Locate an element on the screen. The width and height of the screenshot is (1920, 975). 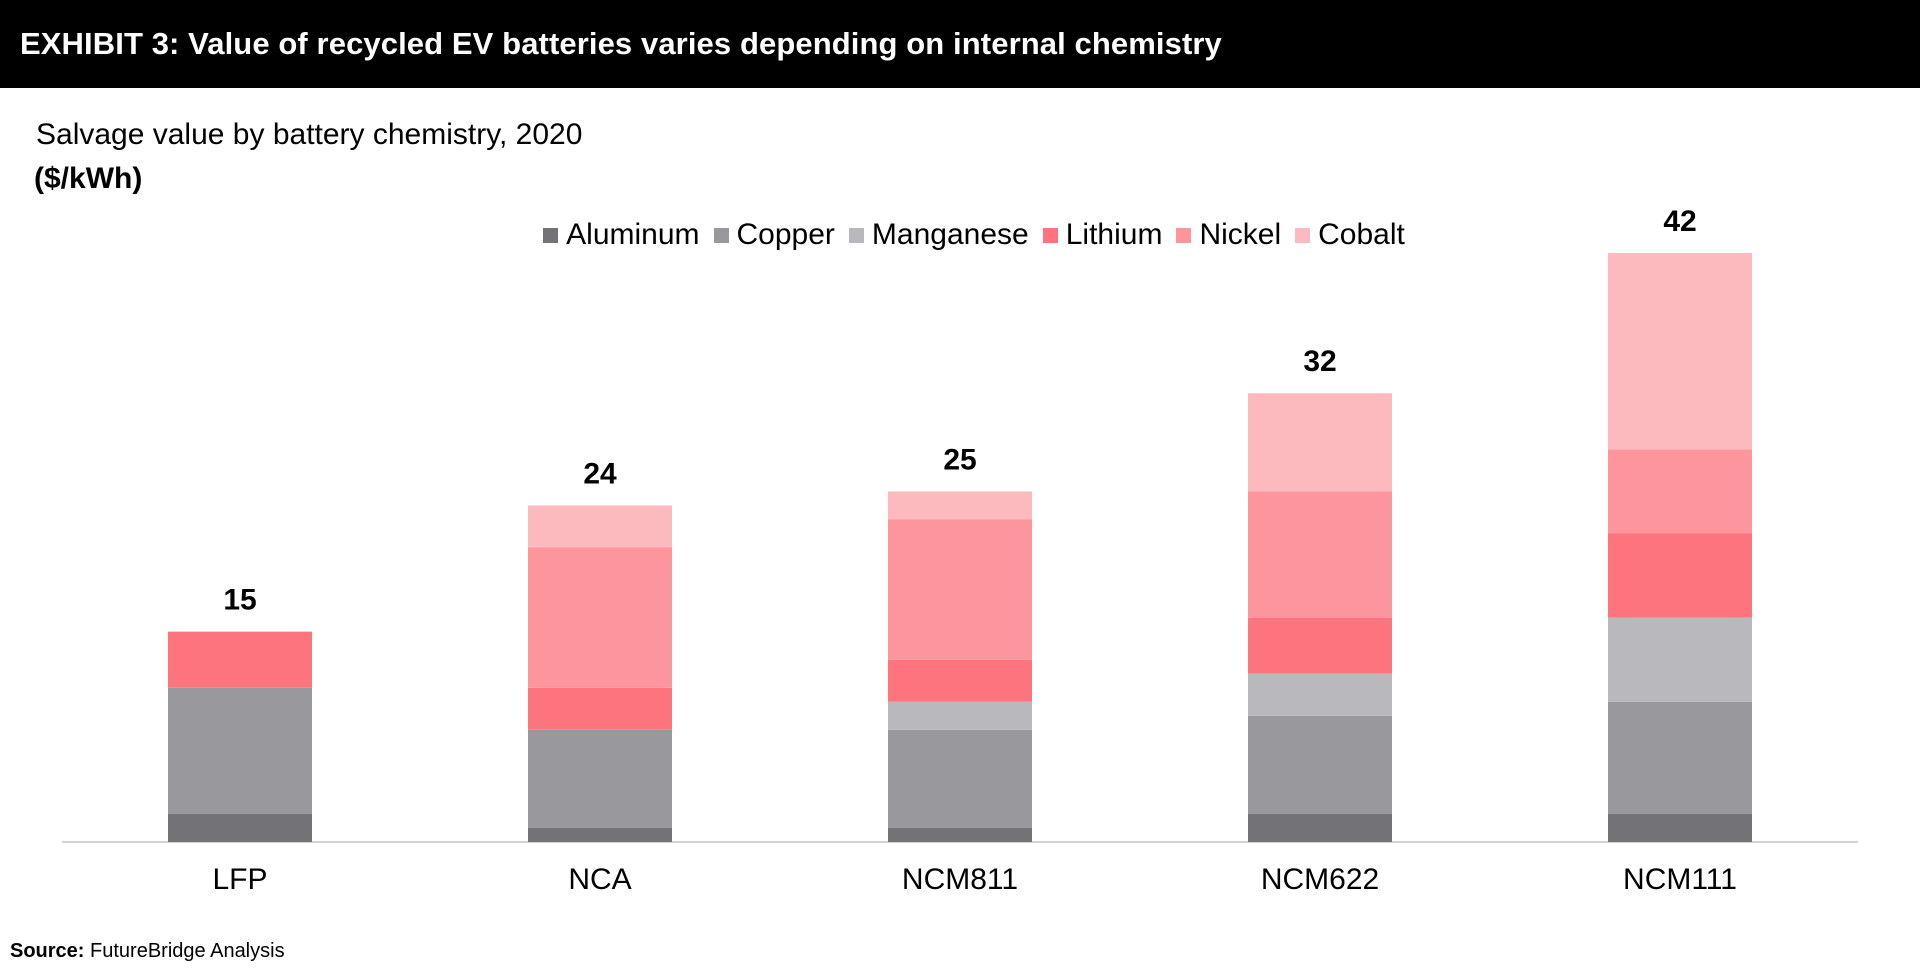
bar-segment-ncm811-cobalt is located at coordinates (960, 505).